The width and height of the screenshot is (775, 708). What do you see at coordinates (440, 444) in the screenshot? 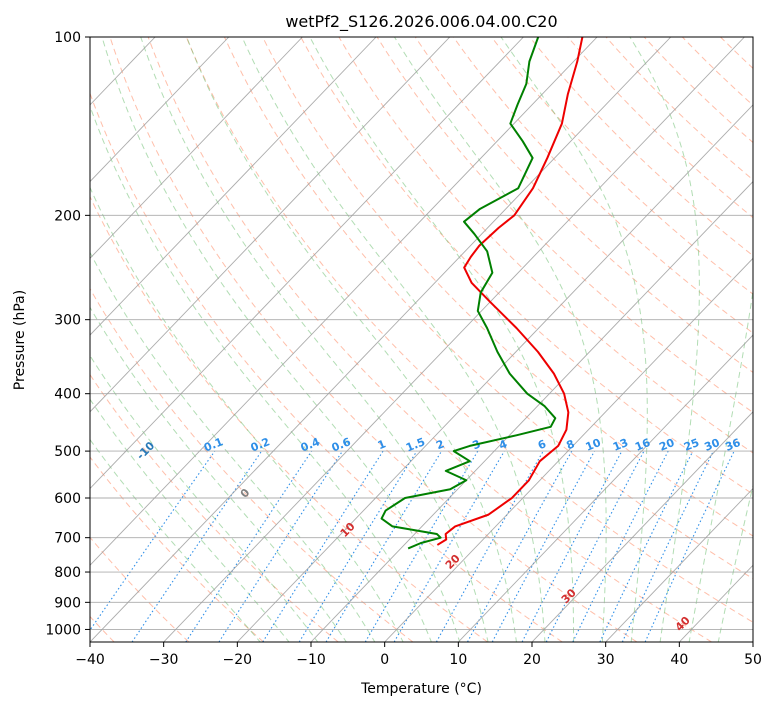
I see `mixing-ratio-label: 2` at bounding box center [440, 444].